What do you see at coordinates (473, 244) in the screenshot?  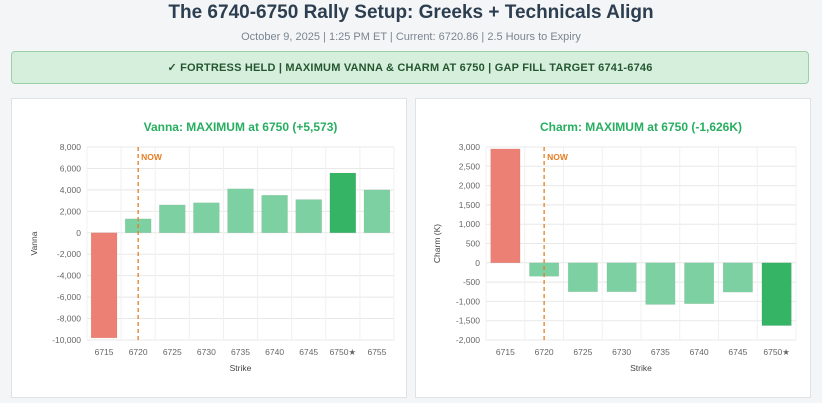 I see `charm-y-tick-label: 500` at bounding box center [473, 244].